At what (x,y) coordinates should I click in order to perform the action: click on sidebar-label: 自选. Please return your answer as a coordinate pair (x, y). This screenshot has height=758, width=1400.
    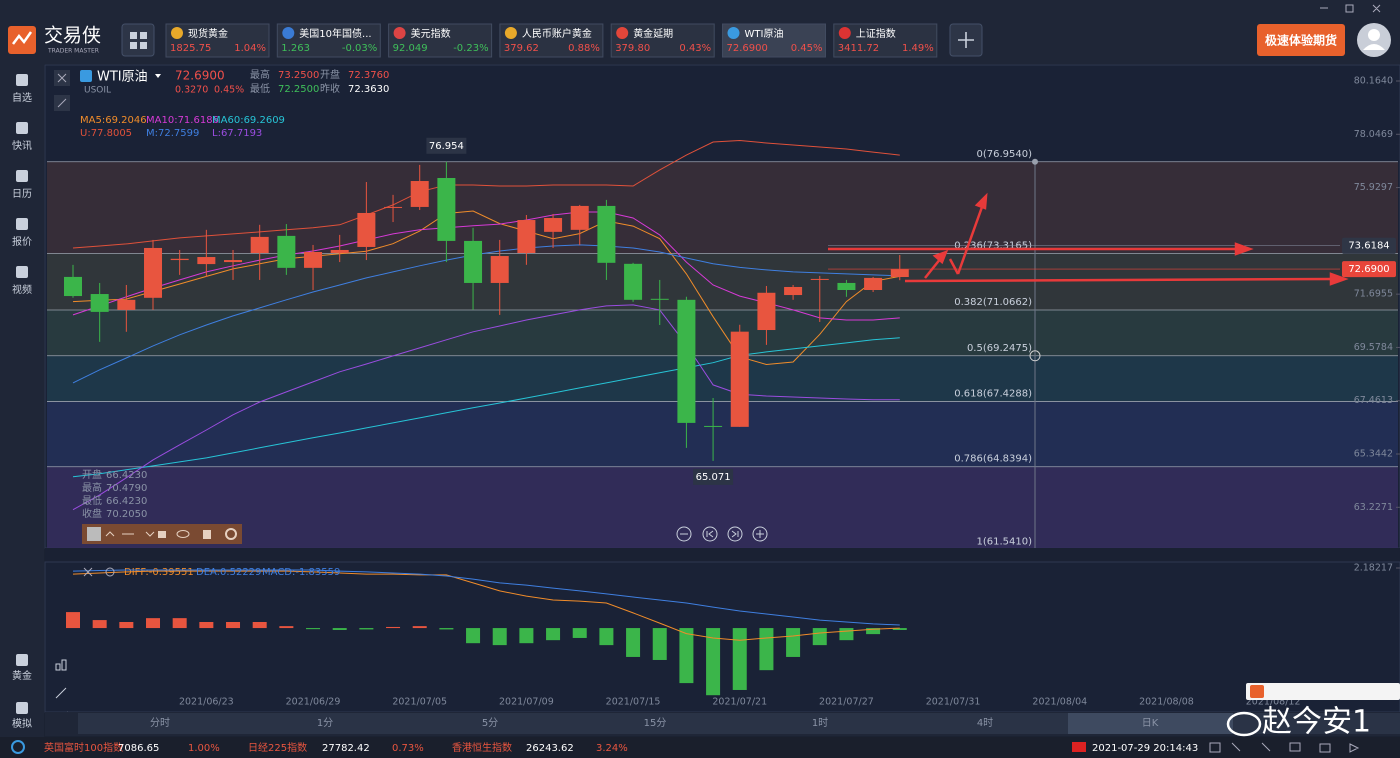
    Looking at the image, I should click on (22, 97).